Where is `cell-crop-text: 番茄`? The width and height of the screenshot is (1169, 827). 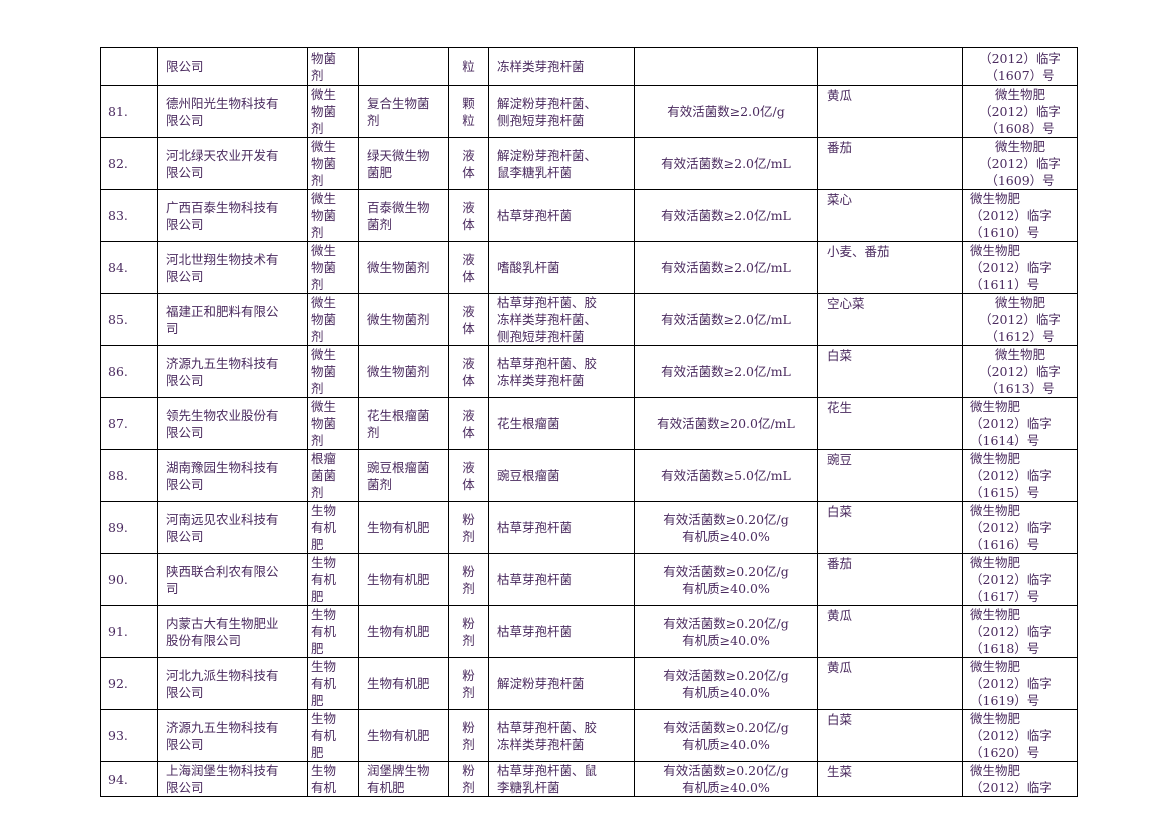
cell-crop-text: 番茄 is located at coordinates (840, 147).